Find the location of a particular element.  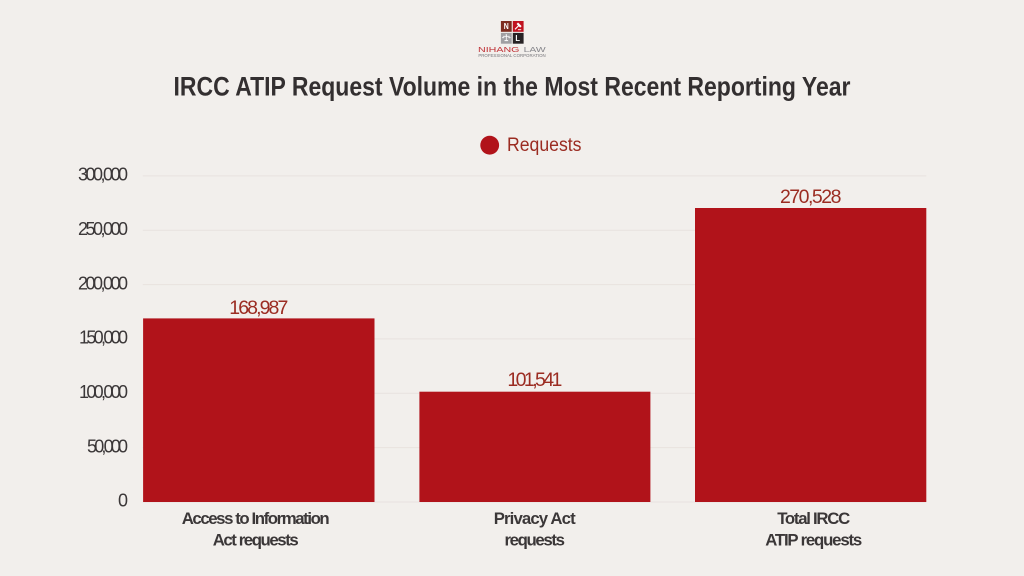

svg-text: Requests is located at coordinates (544, 145).